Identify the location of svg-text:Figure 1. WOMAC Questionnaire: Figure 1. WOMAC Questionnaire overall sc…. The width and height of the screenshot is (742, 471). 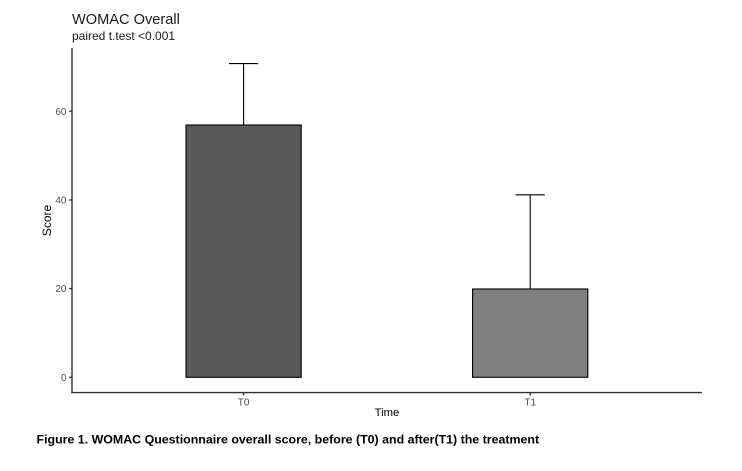
(288, 440).